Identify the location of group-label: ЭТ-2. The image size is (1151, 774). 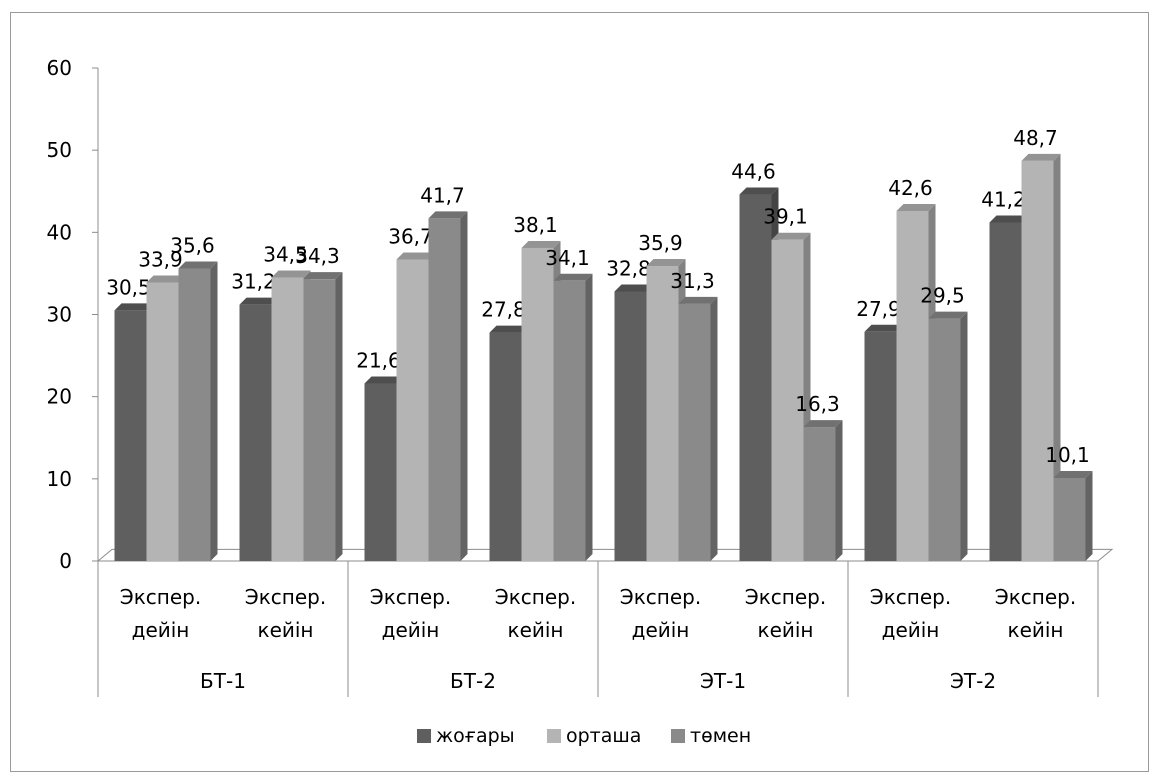
(973, 681).